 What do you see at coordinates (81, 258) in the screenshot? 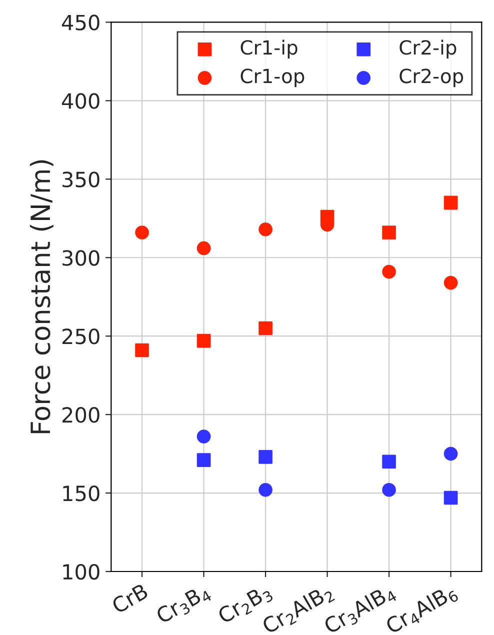
I see `y-tick-label: 300` at bounding box center [81, 258].